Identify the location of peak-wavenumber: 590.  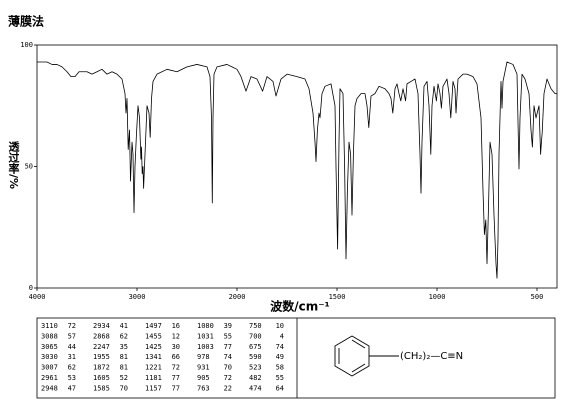
(255, 357).